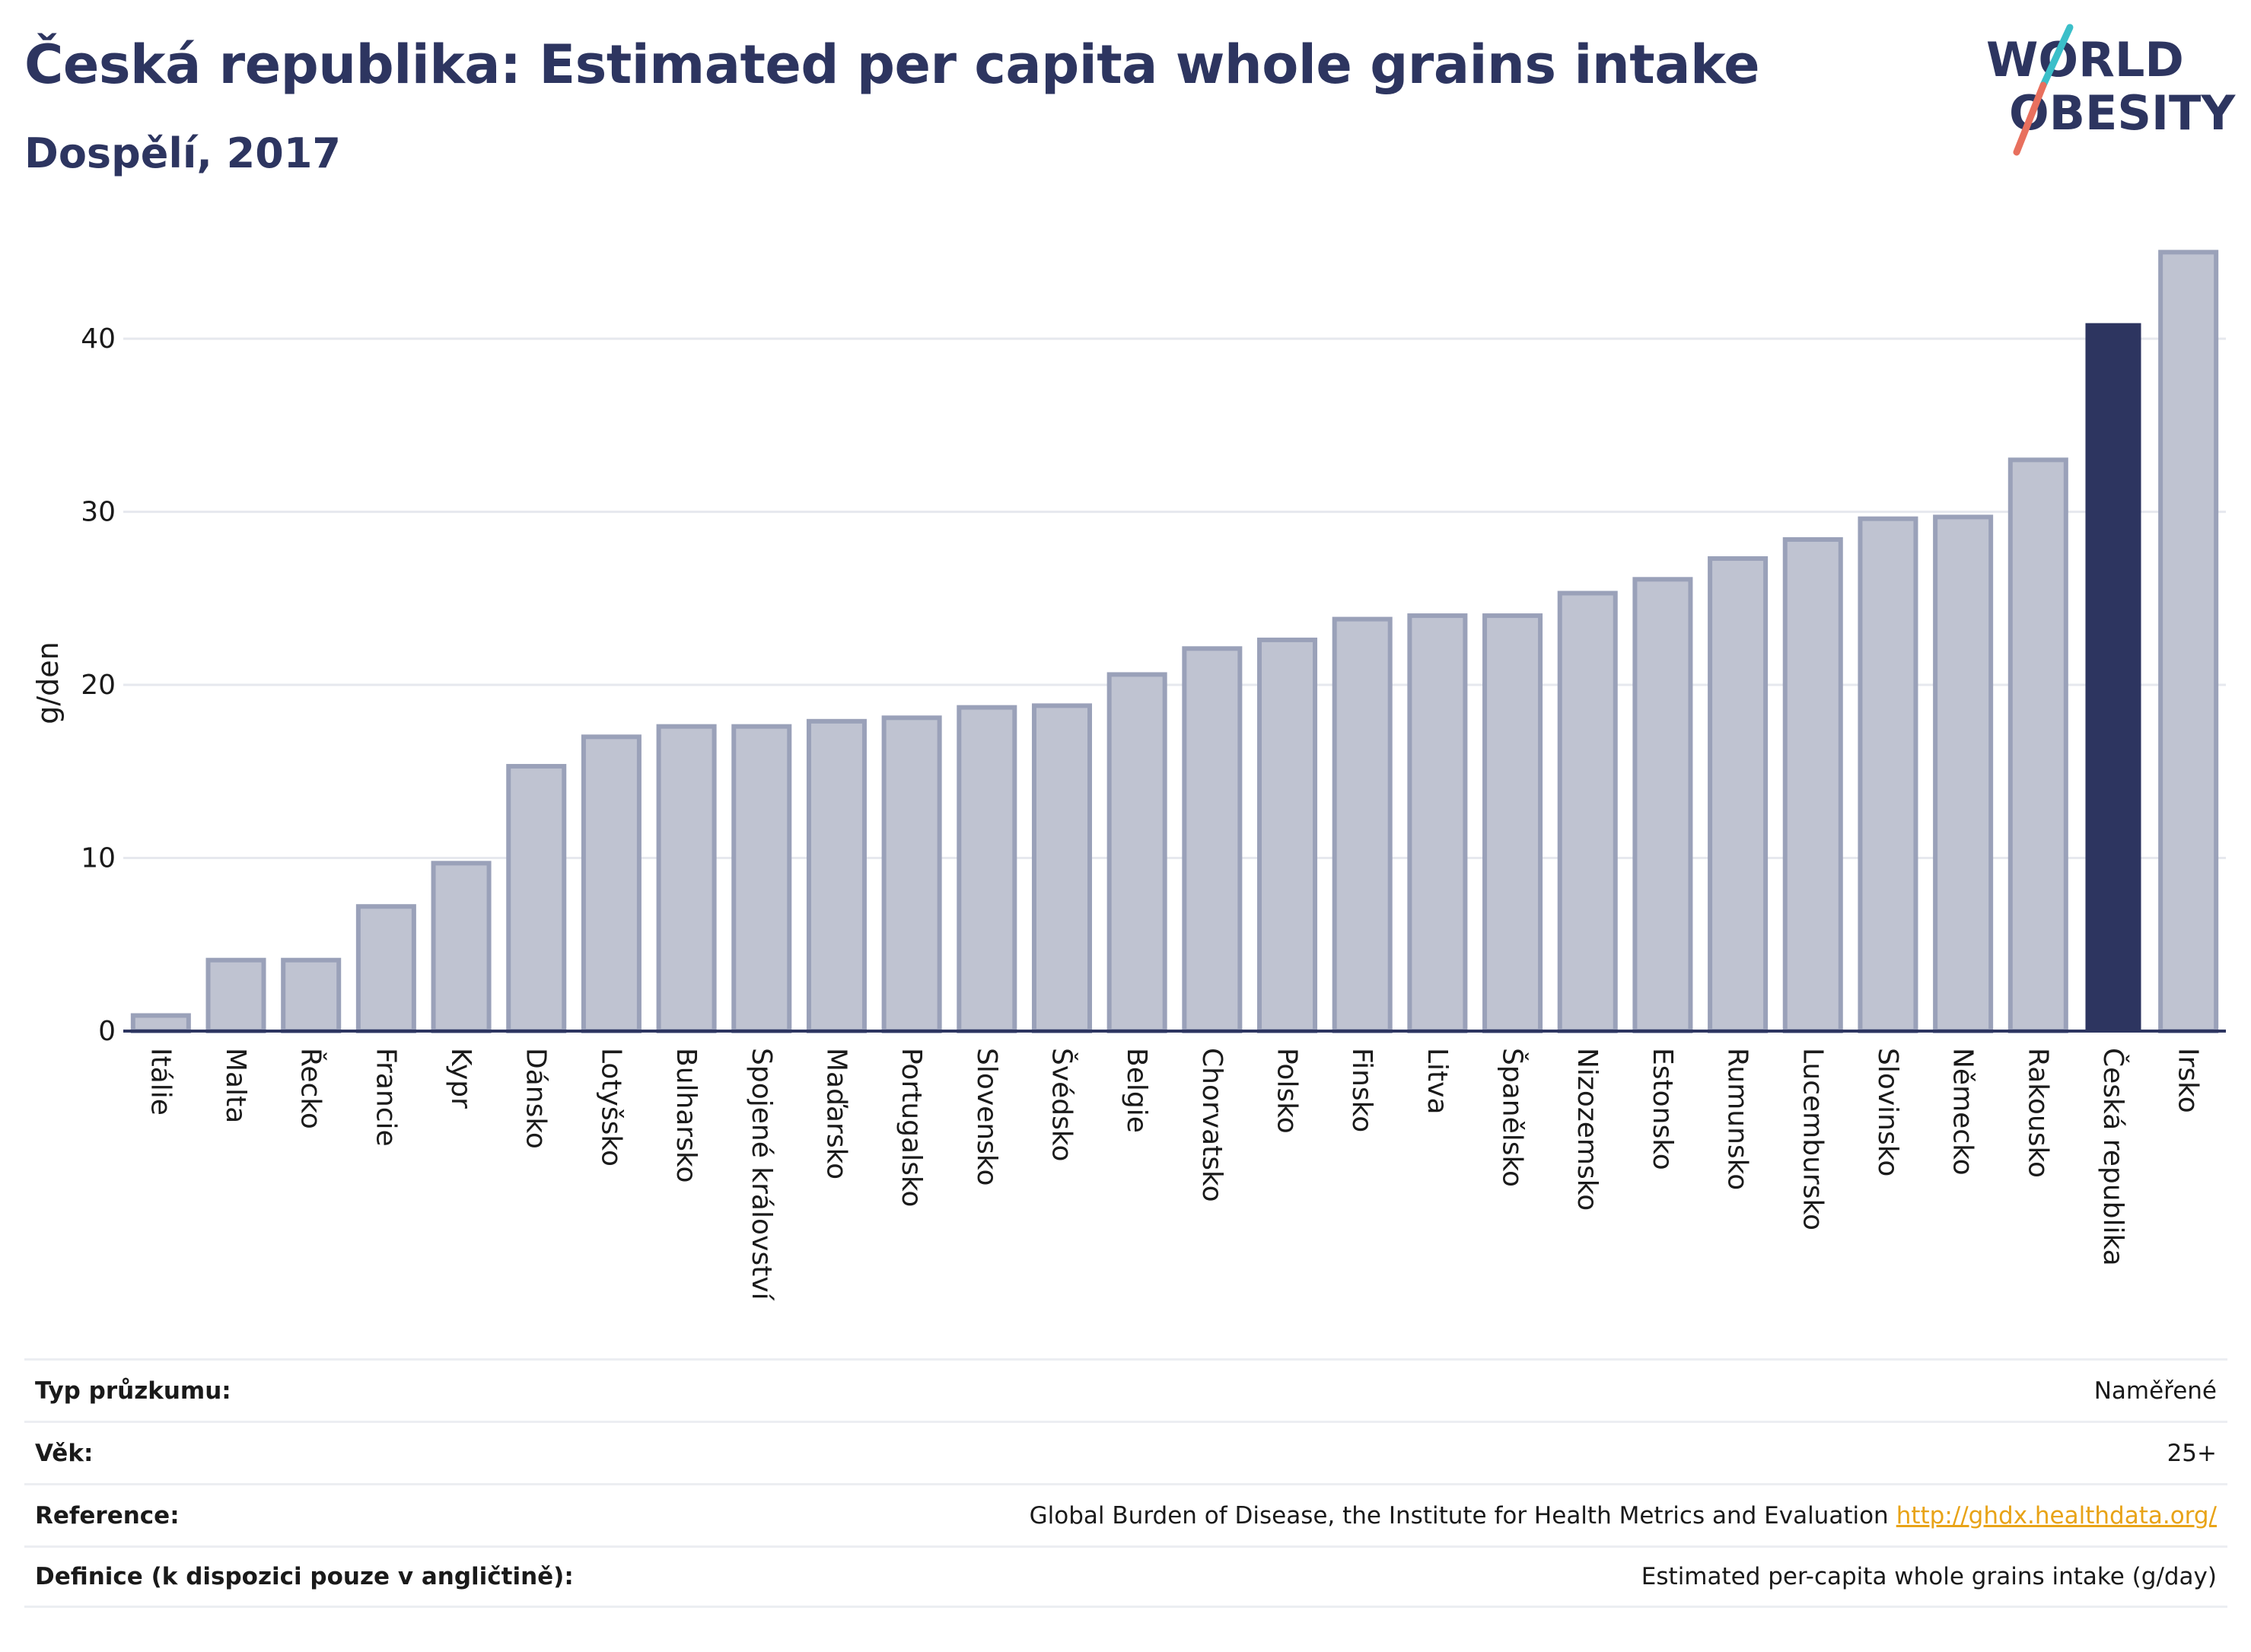  Describe the element at coordinates (2085, 60) in the screenshot. I see `logo-line1: WORLD` at that location.